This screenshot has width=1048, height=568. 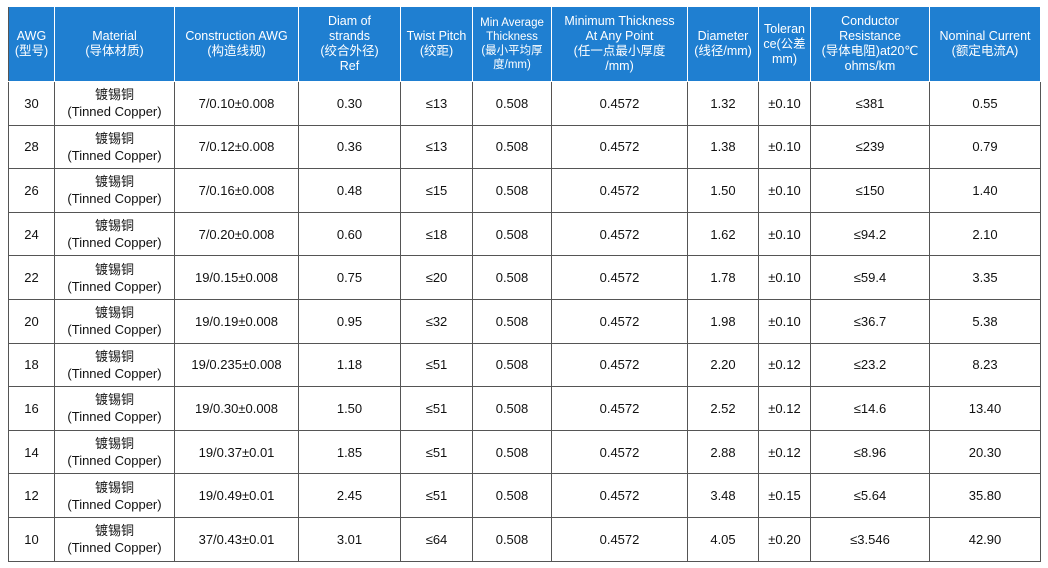 I want to click on cell-twist-pitch: ≤15, so click(x=436, y=190).